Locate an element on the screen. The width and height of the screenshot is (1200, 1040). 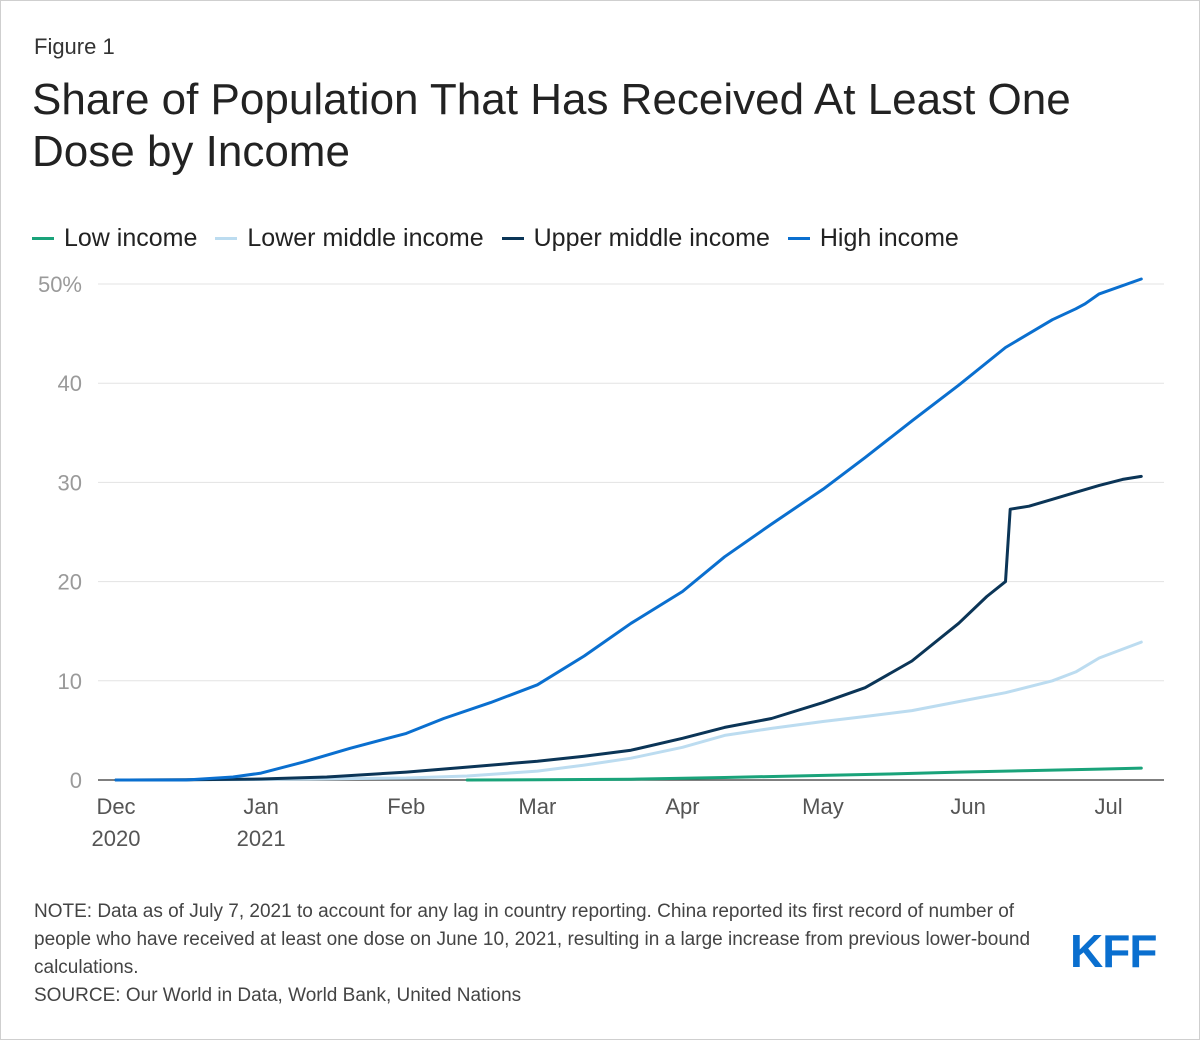
x-tick-sublabel: 2021 is located at coordinates (261, 838).